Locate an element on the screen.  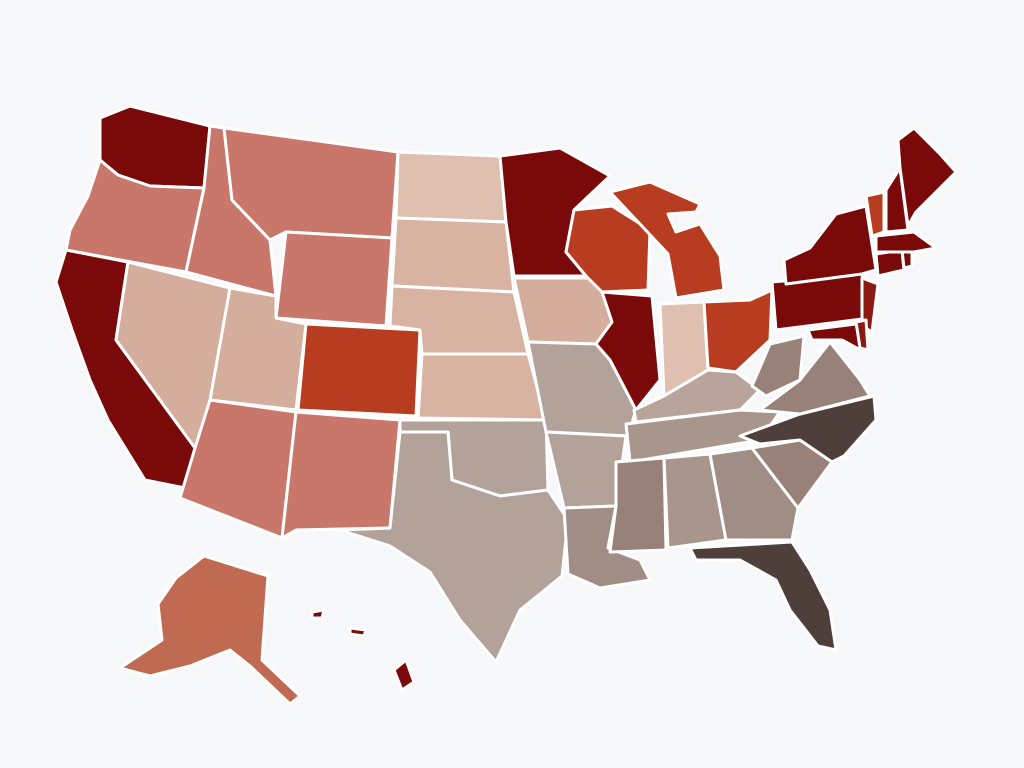
state-FL is located at coordinates (763, 596).